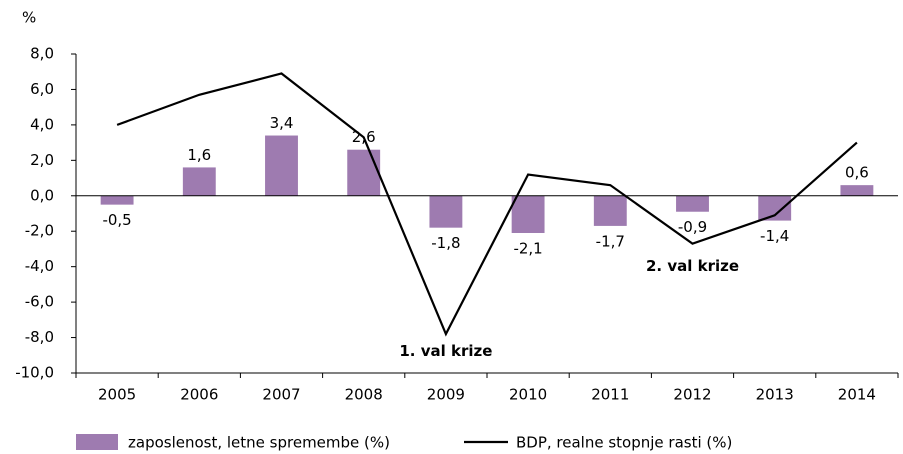 The image size is (903, 454). Describe the element at coordinates (39, 266) in the screenshot. I see `y-tick-label: -4,0` at that location.